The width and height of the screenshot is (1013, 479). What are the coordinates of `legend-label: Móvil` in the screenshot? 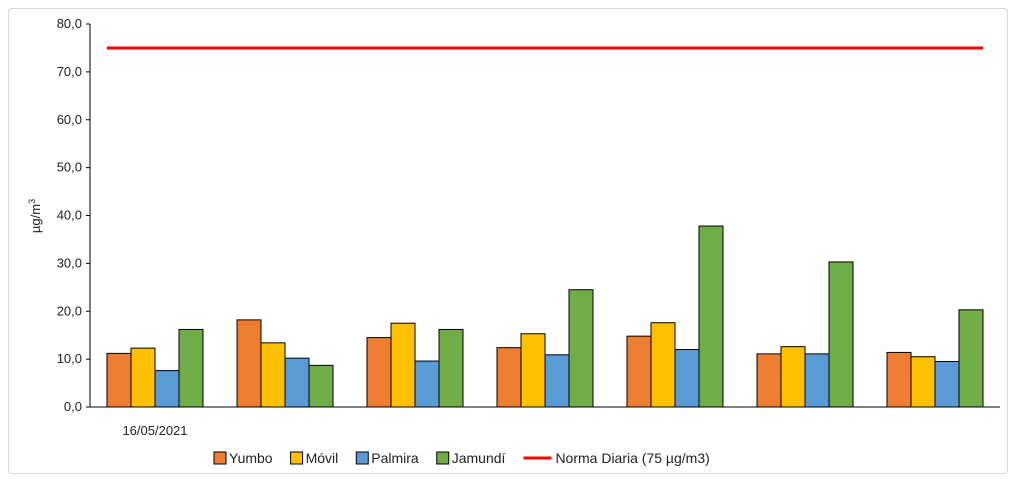 It's located at (322, 458).